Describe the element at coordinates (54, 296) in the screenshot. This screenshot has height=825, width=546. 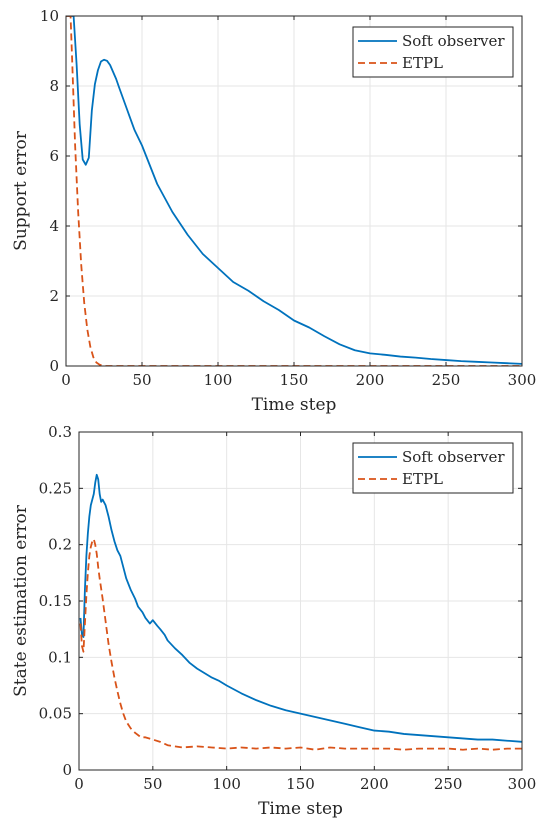
I see `y-tick-label: 2` at that location.